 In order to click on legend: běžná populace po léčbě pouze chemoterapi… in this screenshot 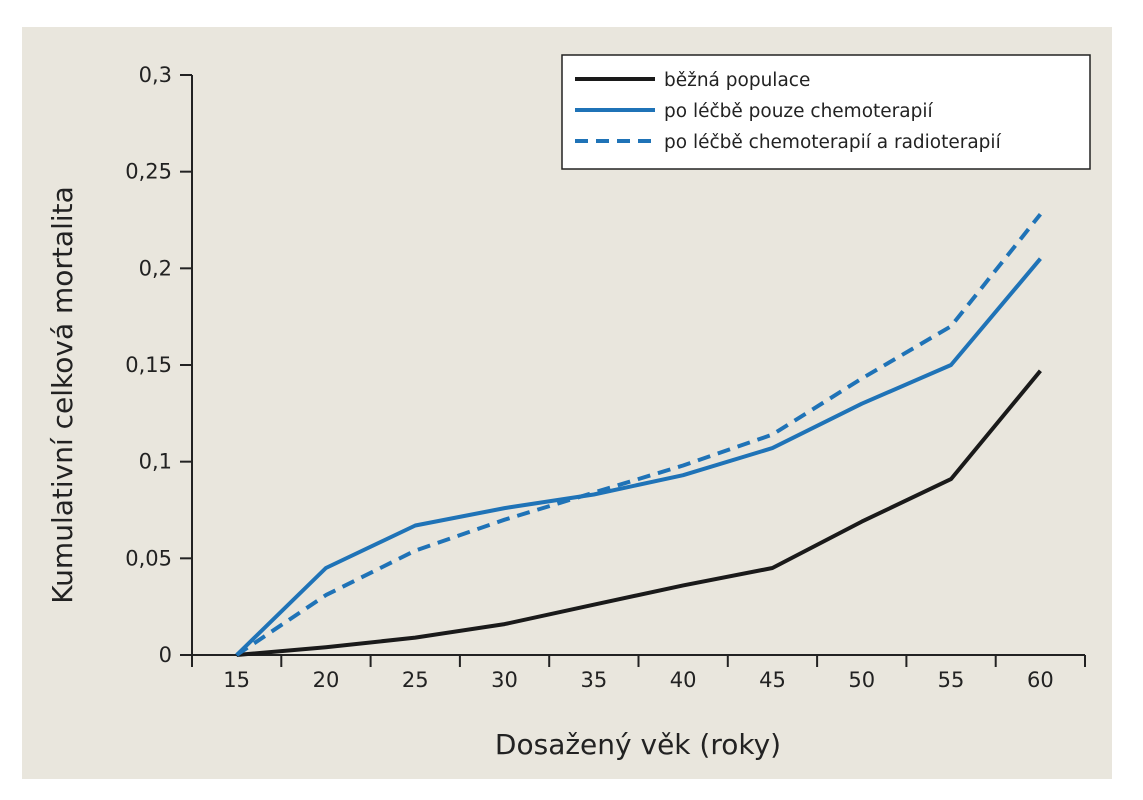, I will do `click(826, 112)`.